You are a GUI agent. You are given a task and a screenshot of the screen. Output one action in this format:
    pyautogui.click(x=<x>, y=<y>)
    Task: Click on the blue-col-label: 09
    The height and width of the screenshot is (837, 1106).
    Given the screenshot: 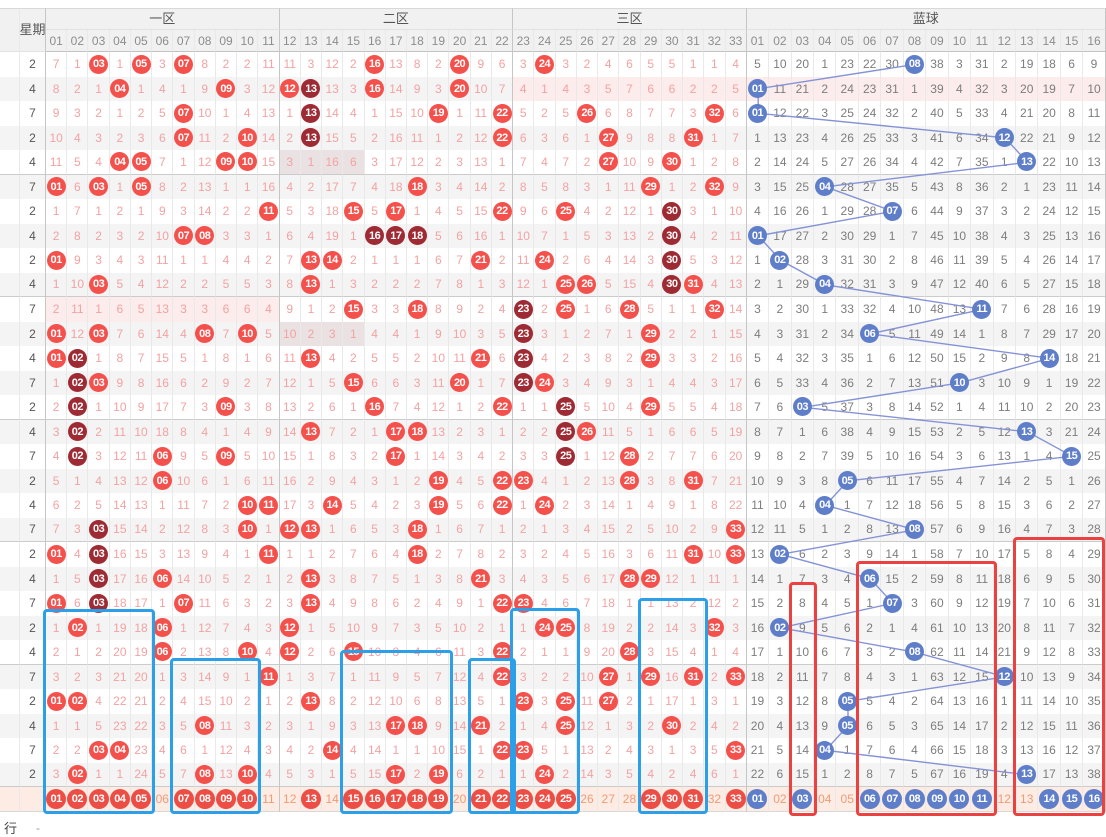 What is the action you would take?
    pyautogui.click(x=937, y=41)
    